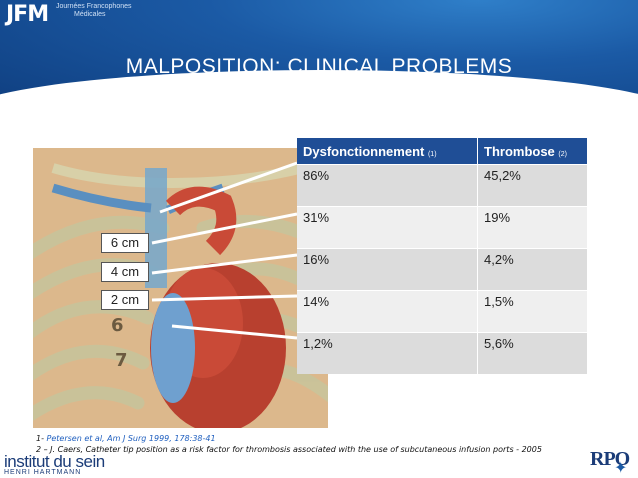  What do you see at coordinates (610, 459) in the screenshot?
I see `rpo-logo: RPO` at bounding box center [610, 459].